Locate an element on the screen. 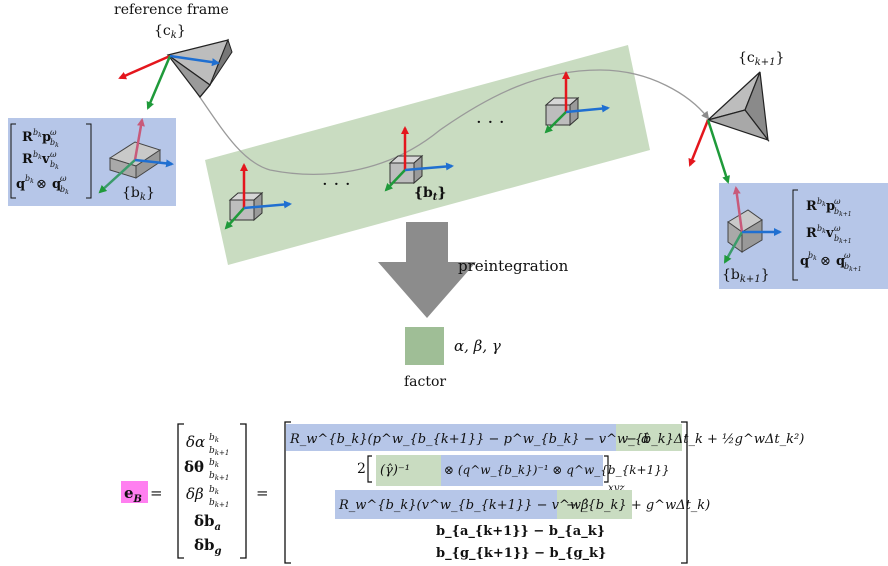 The width and height of the screenshot is (888, 566). imu-frame-1-icon is located at coordinates (258, 196).